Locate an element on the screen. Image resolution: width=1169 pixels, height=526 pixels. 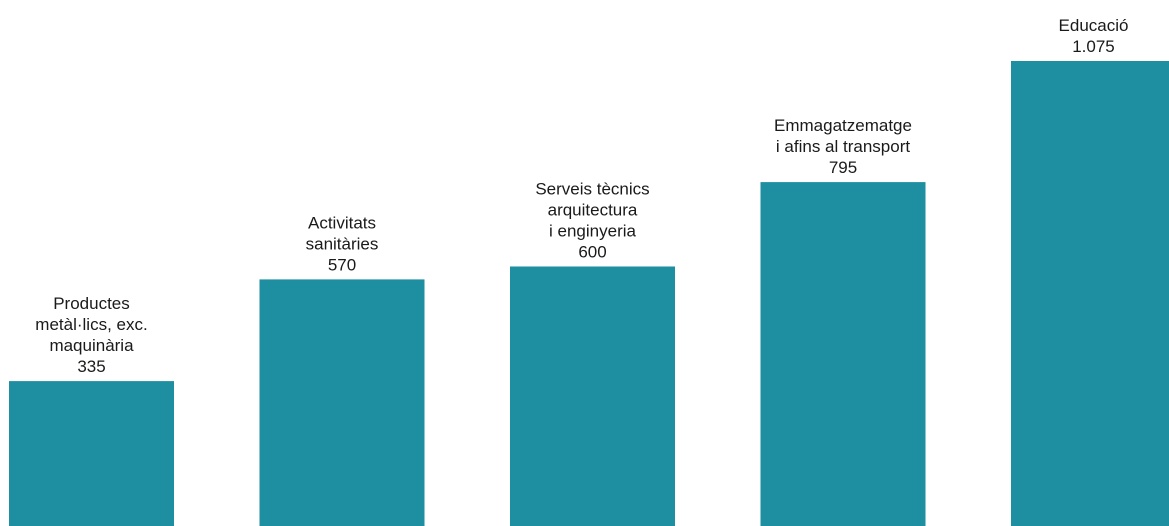
bar-3-category-label-line-2: arquitectura is located at coordinates (593, 210).